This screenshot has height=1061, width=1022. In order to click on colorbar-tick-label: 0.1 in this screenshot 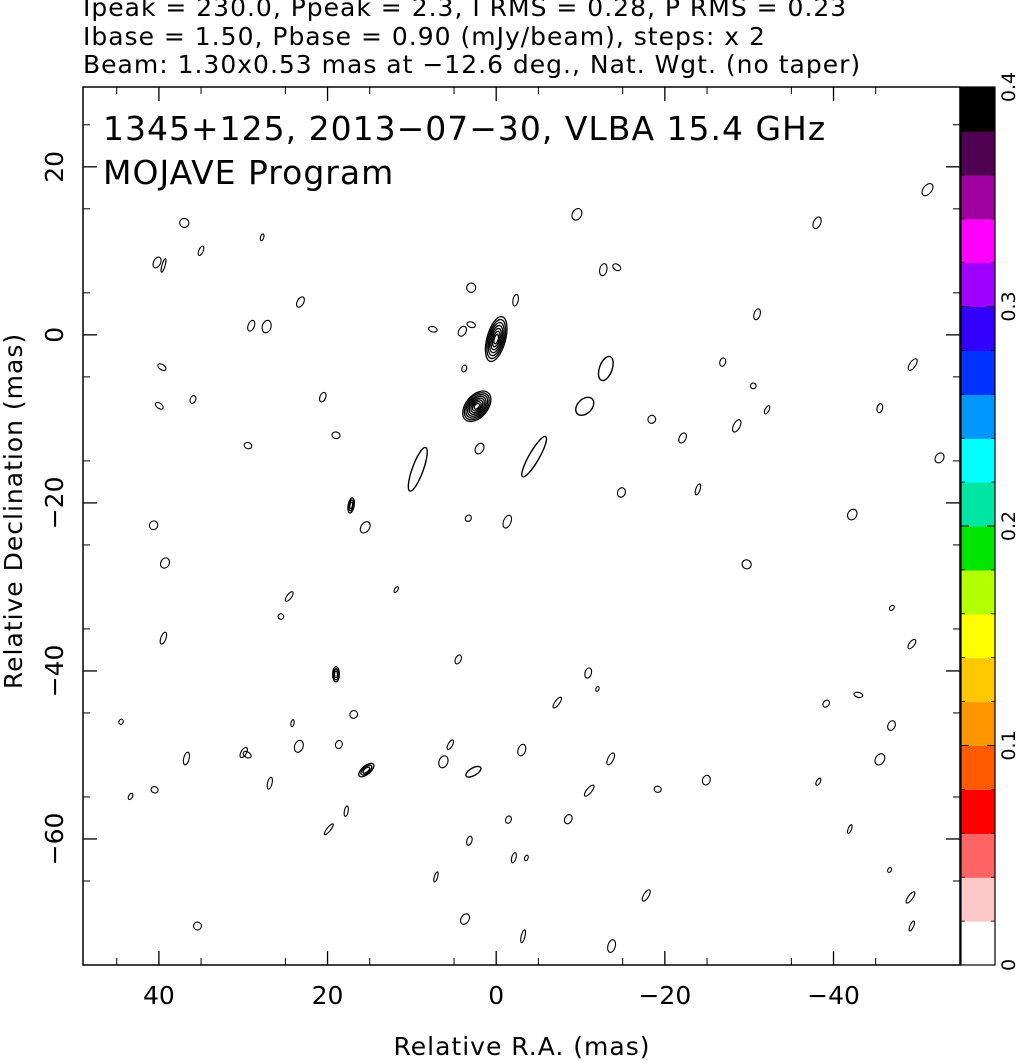, I will do `click(1009, 745)`.